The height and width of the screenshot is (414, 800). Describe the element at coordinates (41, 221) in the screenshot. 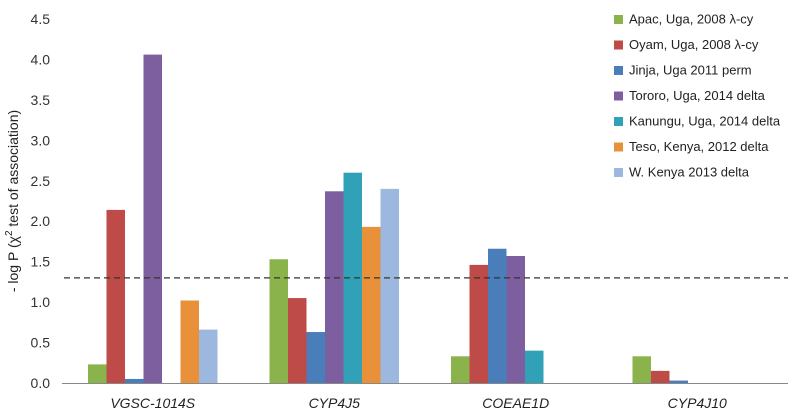

I see `y-tick-label: 2.0` at that location.